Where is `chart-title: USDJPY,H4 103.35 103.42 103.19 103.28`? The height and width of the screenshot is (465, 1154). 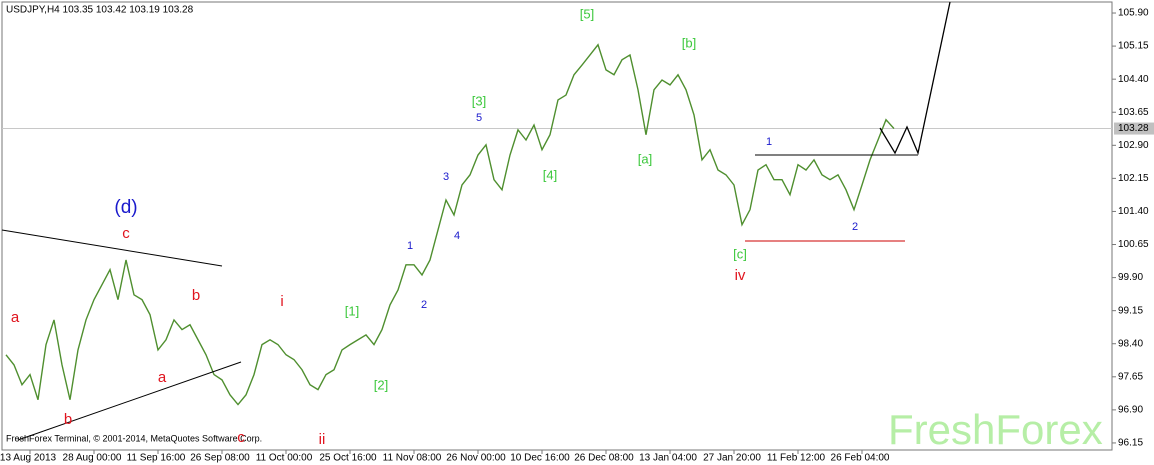 chart-title: USDJPY,H4 103.35 103.42 103.19 103.28 is located at coordinates (100, 10).